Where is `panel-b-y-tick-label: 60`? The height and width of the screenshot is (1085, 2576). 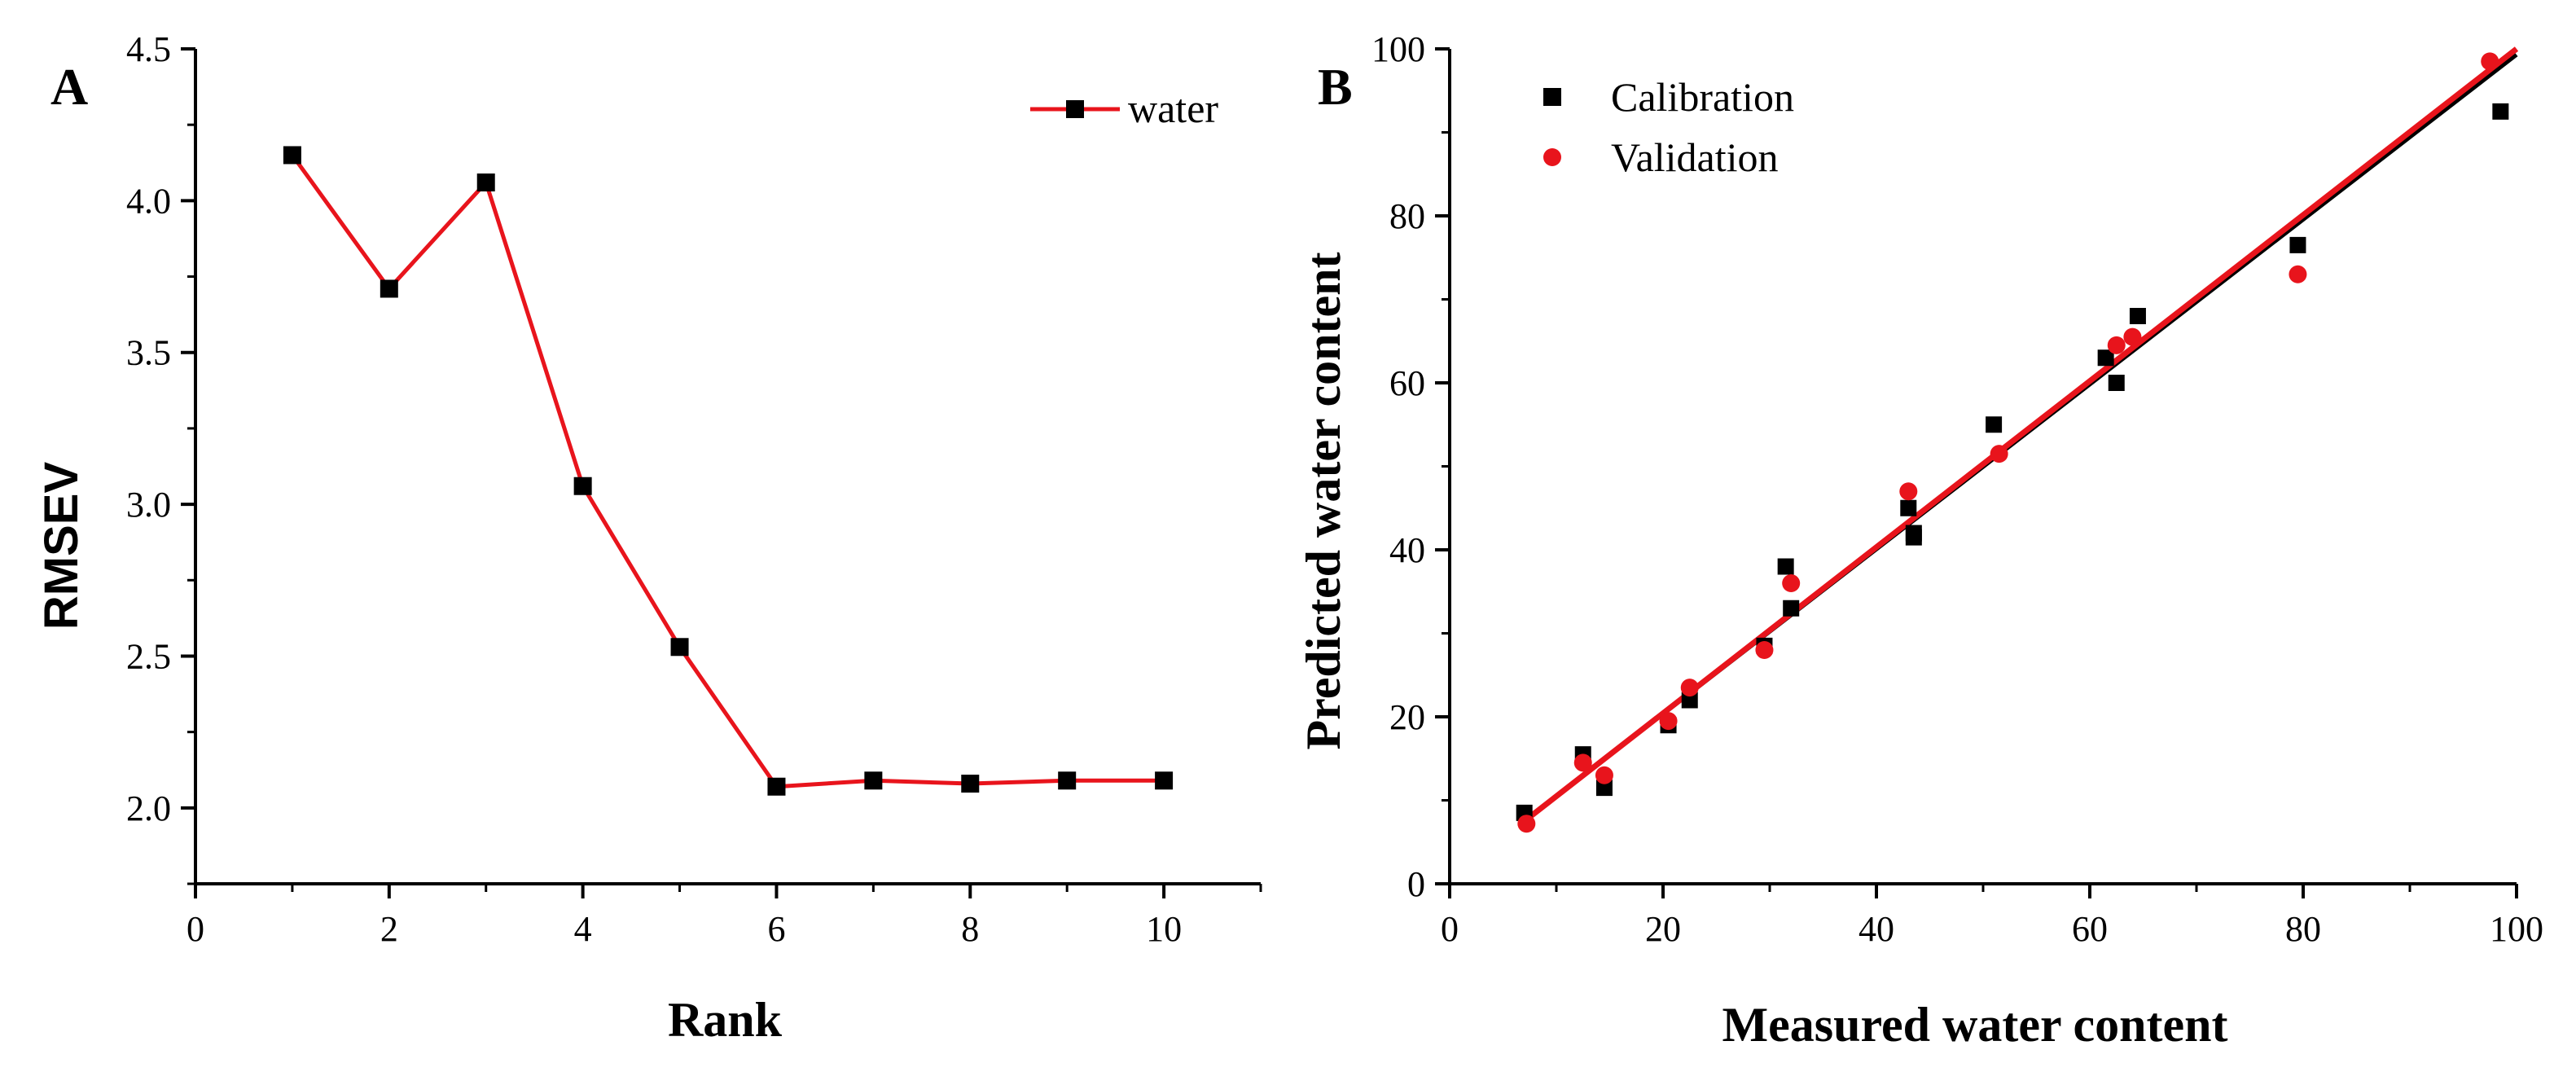 panel-b-y-tick-label: 60 is located at coordinates (1407, 383).